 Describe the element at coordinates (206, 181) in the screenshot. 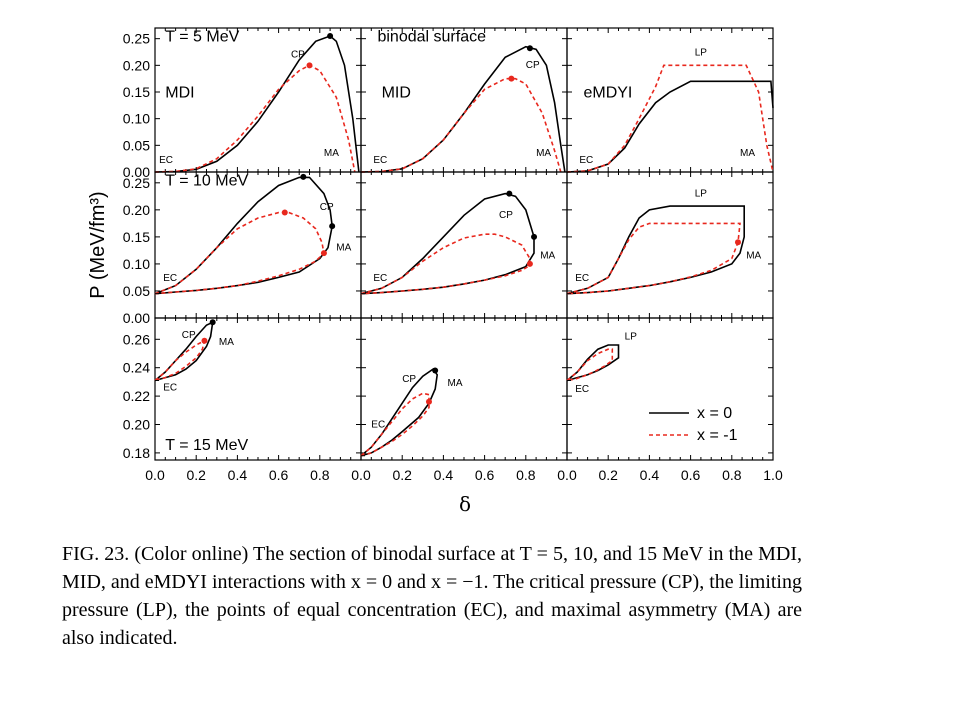

I see `panel-label: T = 10 MeV` at that location.